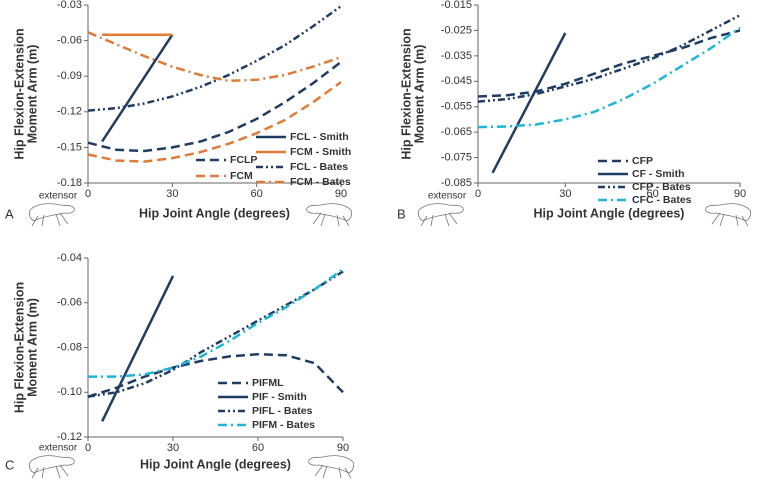 The height and width of the screenshot is (481, 761). What do you see at coordinates (401, 213) in the screenshot?
I see `panel-letter: B` at bounding box center [401, 213].